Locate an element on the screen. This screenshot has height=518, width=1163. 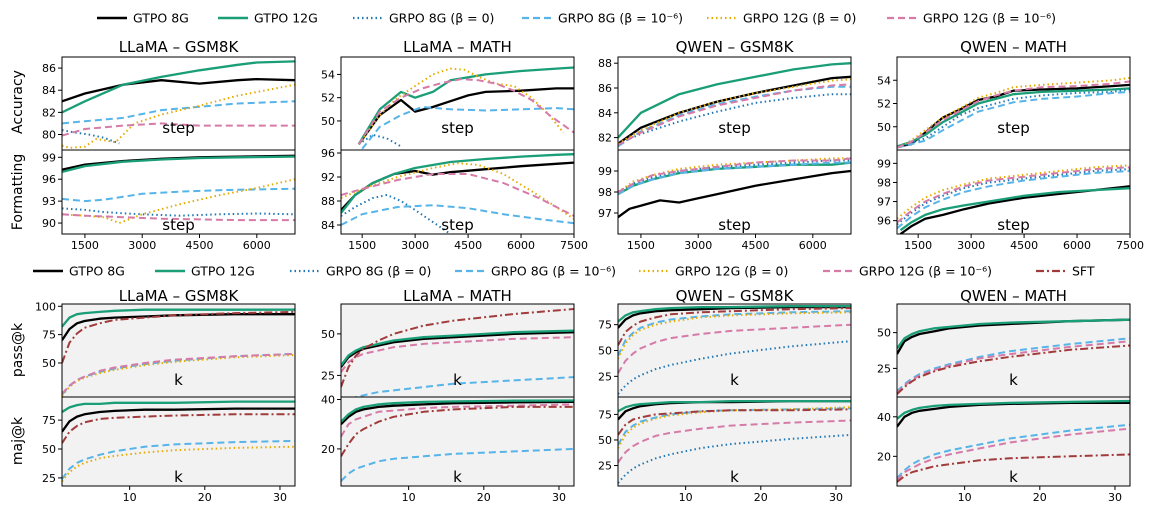
column-title: LLaMA – GSM8K is located at coordinates (179, 296).